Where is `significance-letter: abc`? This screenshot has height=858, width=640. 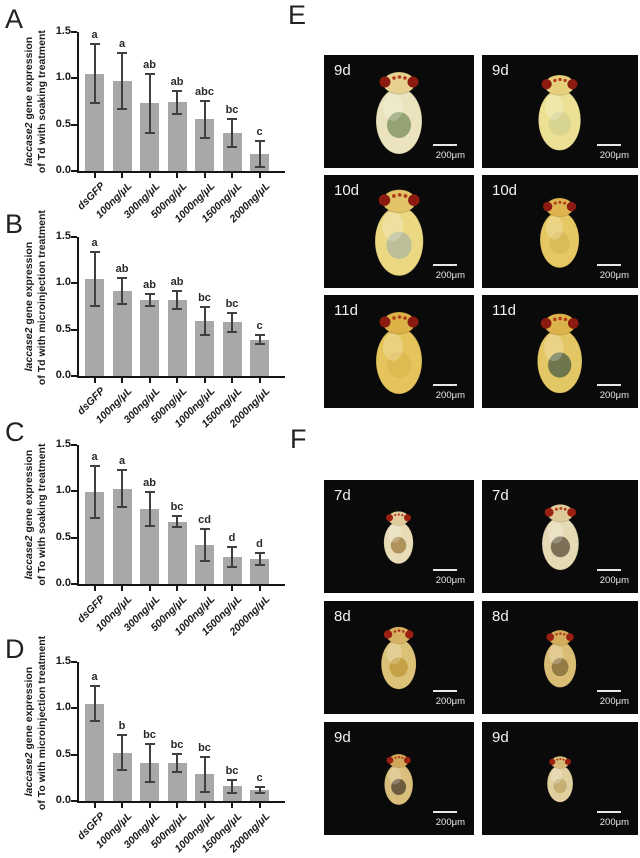 significance-letter: abc is located at coordinates (204, 91).